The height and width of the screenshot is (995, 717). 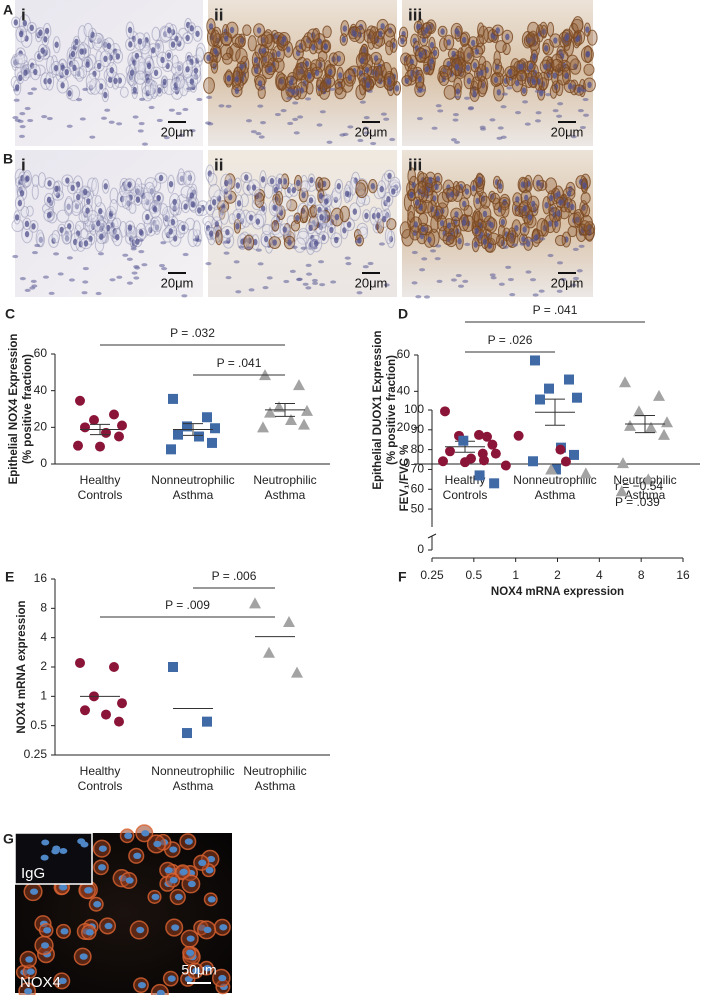 What do you see at coordinates (14, 409) in the screenshot?
I see `y-axis-label: Epithelial NOX4 Expression` at bounding box center [14, 409].